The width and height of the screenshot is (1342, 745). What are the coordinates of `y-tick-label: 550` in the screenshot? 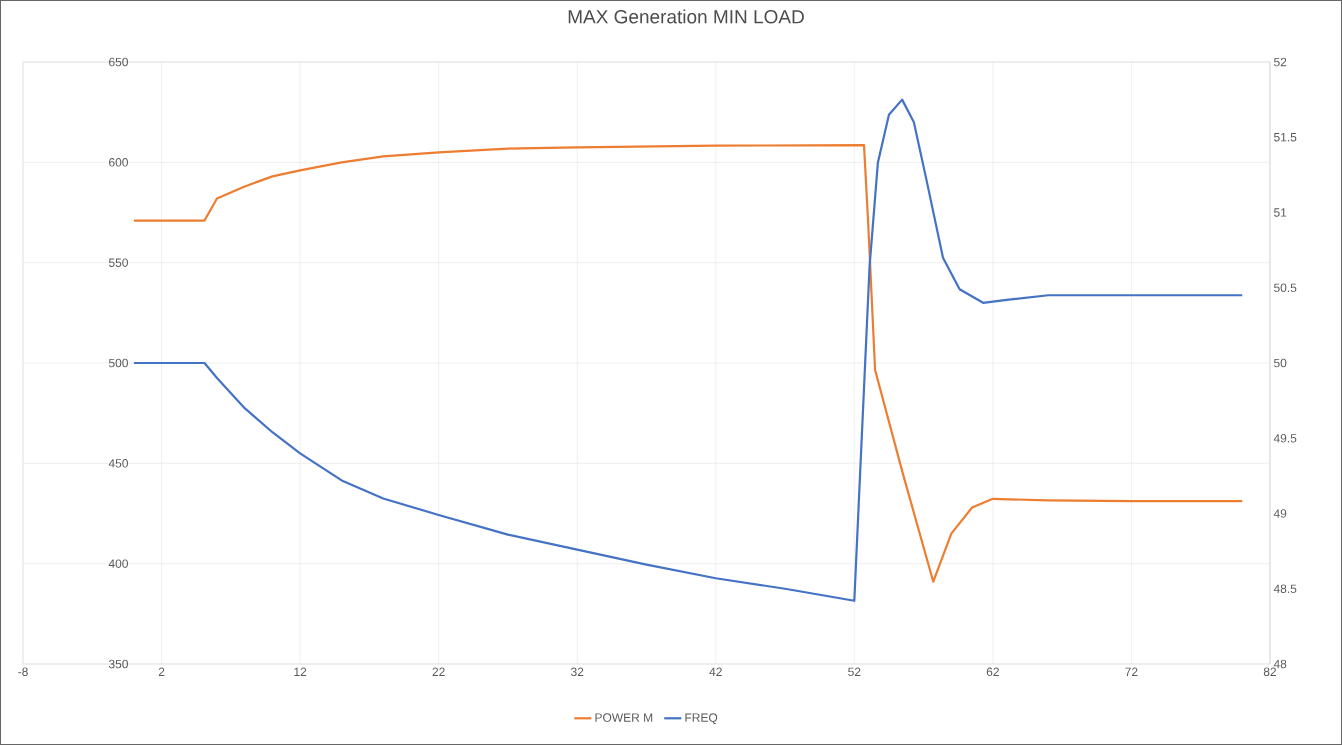 It's located at (118, 262).